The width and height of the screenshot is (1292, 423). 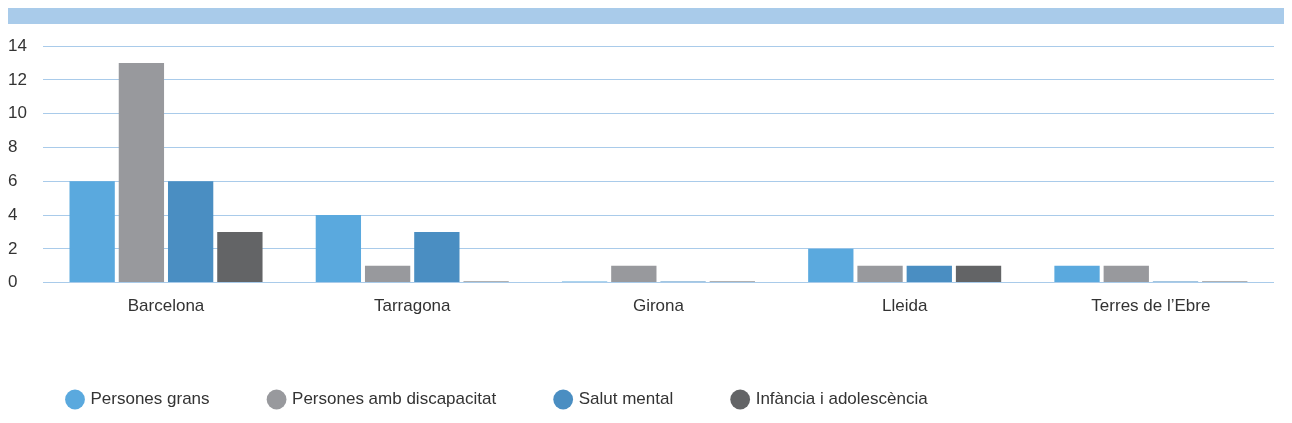 I want to click on legend-label: Persones amb discapacitat, so click(x=394, y=399).